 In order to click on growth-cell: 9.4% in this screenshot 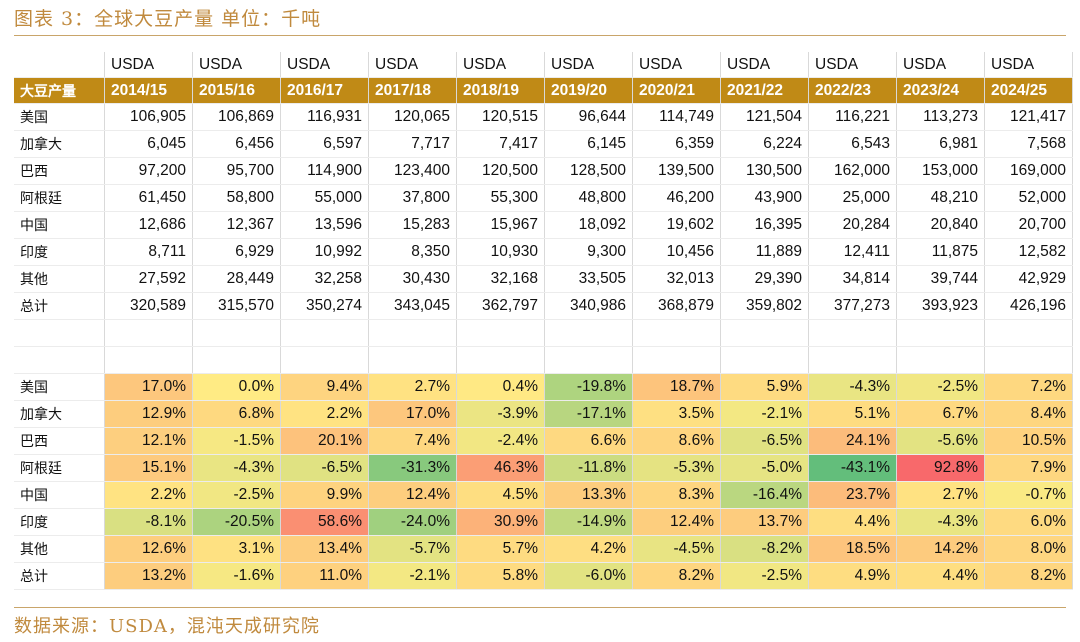, I will do `click(324, 387)`.